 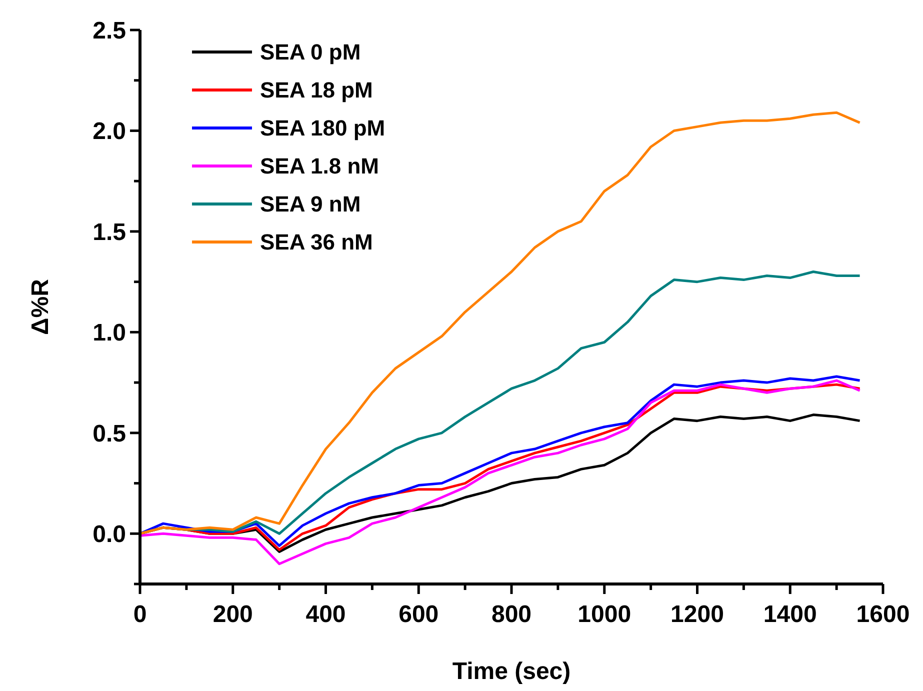 I want to click on y-axis-title: Δ%R, so click(x=40, y=307).